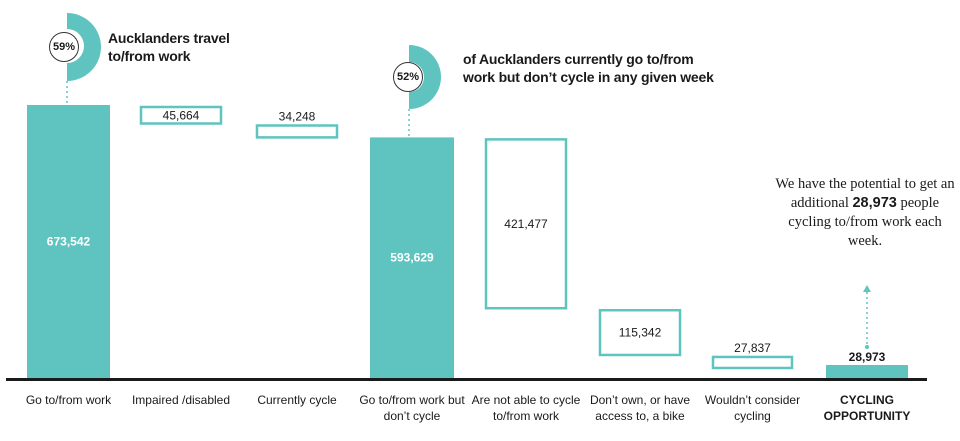 The width and height of the screenshot is (960, 441). I want to click on value-label-4: 593,629, so click(412, 258).